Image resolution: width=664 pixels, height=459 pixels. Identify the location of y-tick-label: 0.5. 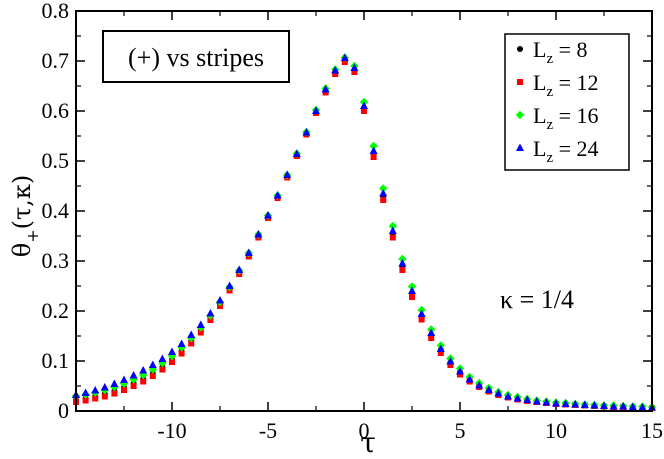
(56, 160).